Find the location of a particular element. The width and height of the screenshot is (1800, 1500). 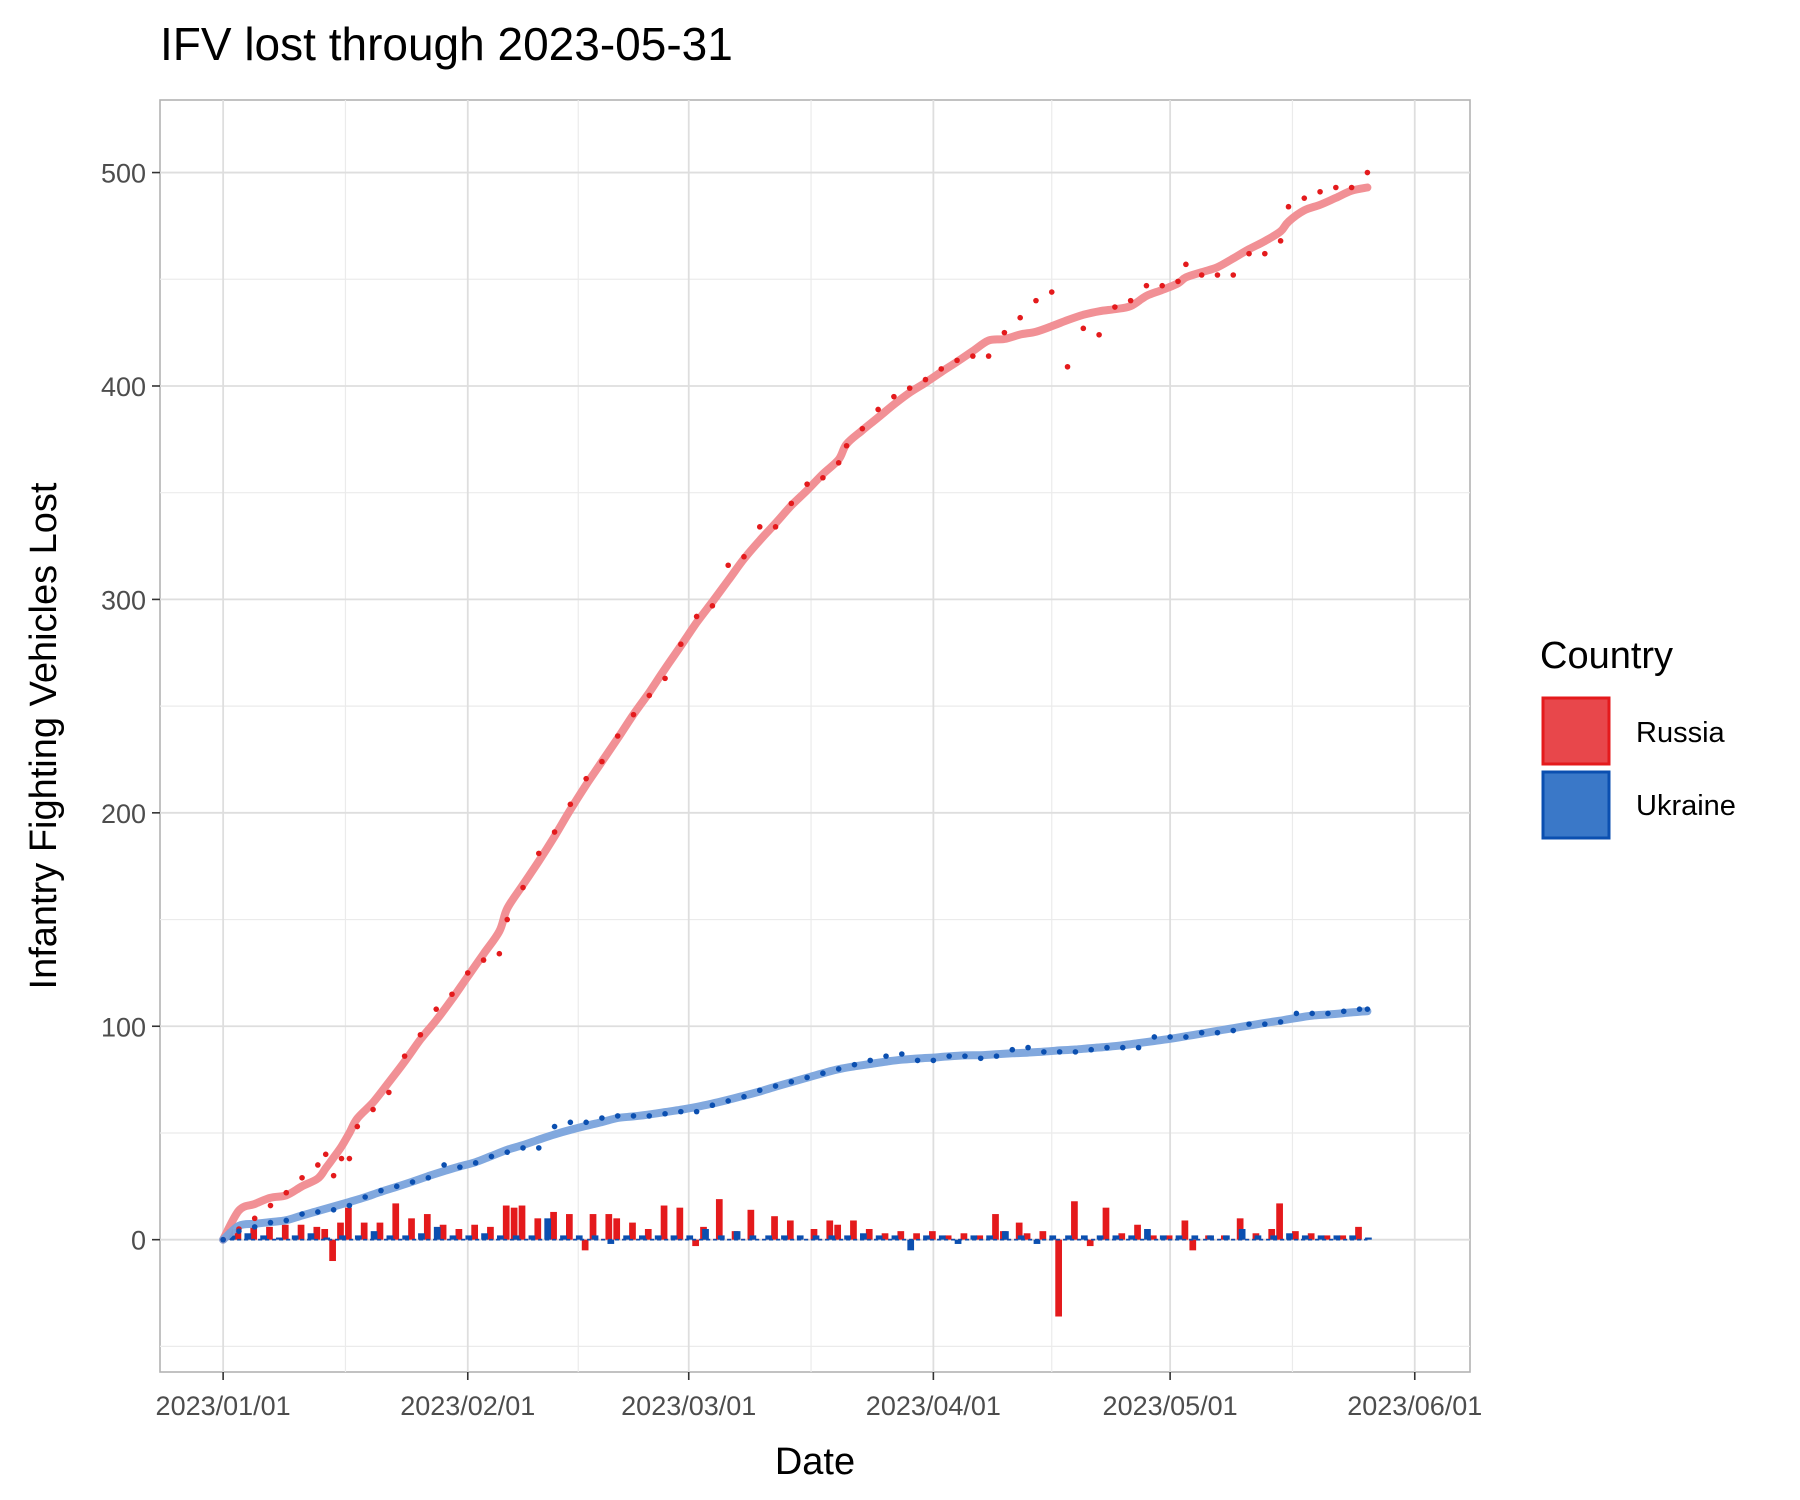

x-tick-label: 2023/04/01 is located at coordinates (933, 1406).